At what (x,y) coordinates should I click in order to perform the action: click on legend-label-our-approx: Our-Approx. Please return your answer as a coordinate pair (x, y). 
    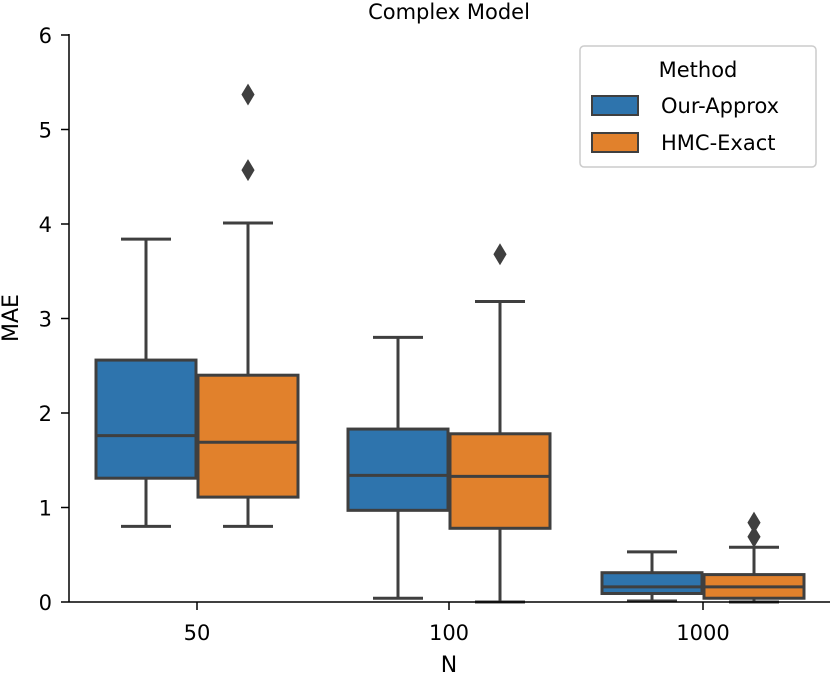
    Looking at the image, I should click on (720, 106).